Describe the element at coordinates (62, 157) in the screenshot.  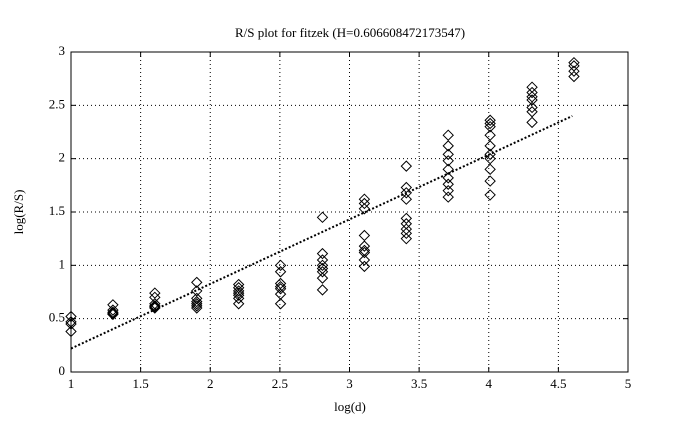
I see `y-tick-label: 2` at that location.